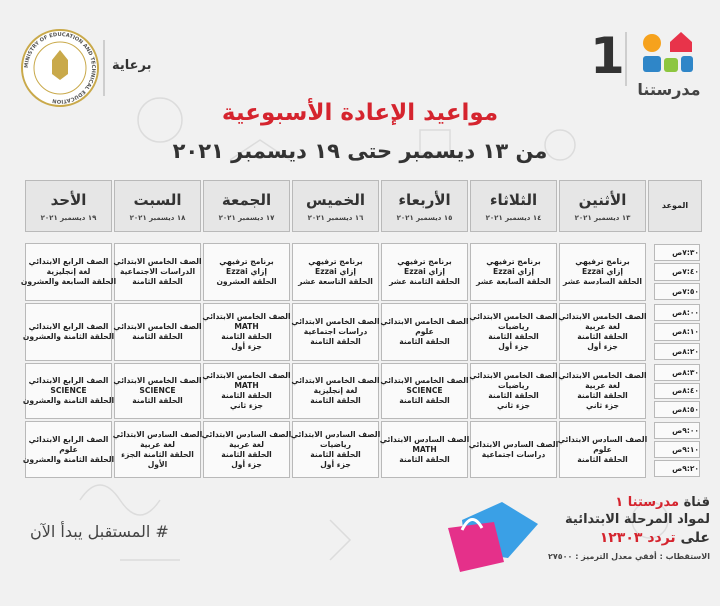 The height and width of the screenshot is (606, 720). Describe the element at coordinates (513, 218) in the screenshot. I see `day-date: ١٤ ديسمبر ٢٠٢١` at that location.